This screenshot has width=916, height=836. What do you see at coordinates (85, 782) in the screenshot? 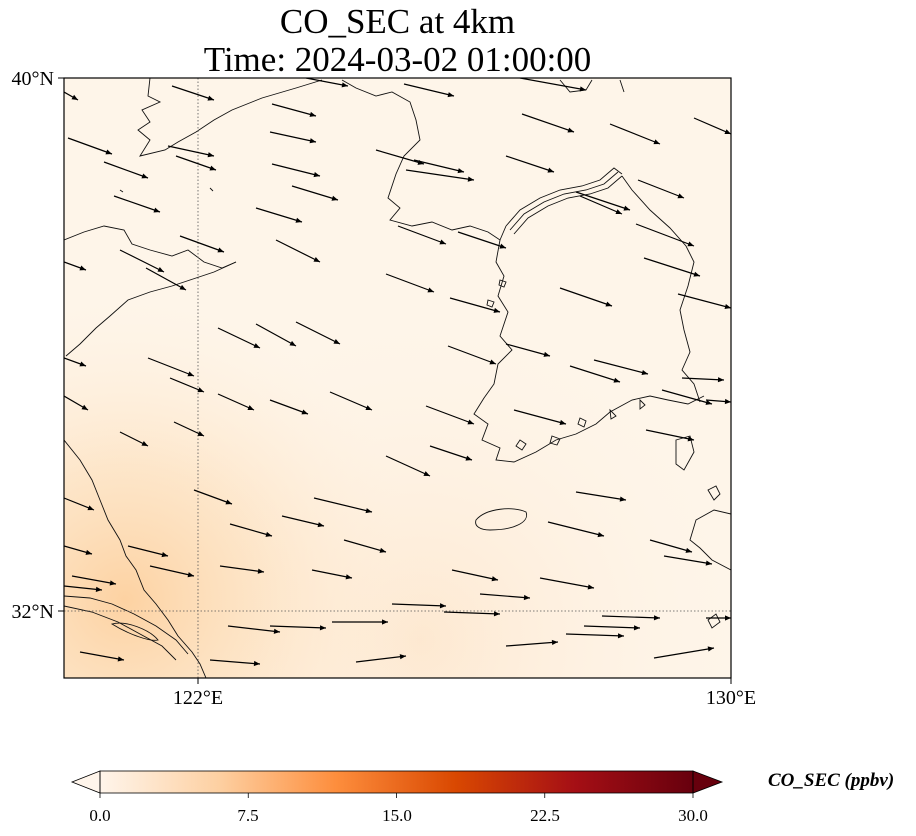
I see `colorbar-extend-min` at bounding box center [85, 782].